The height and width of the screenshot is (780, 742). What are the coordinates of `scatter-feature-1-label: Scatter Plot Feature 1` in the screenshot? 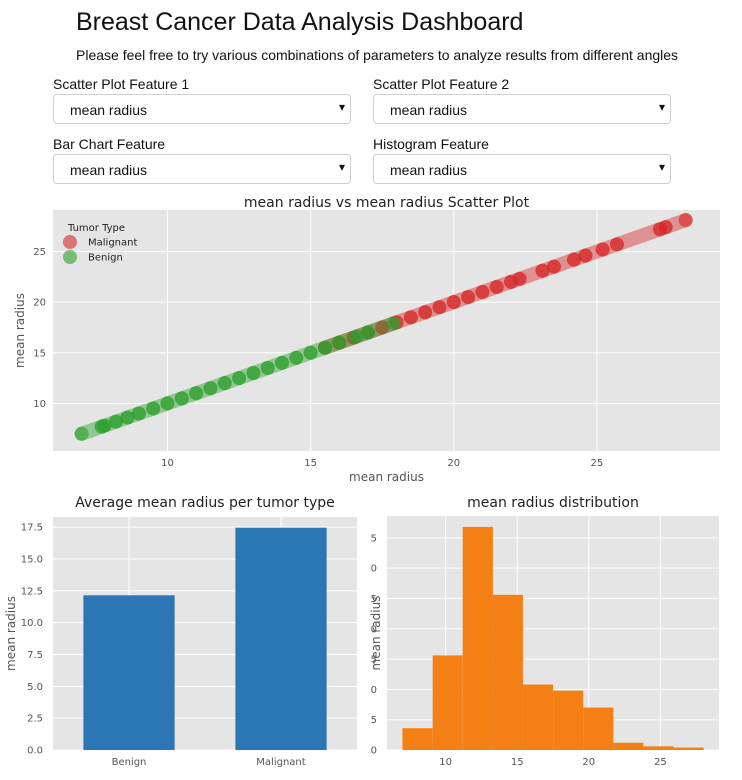 It's located at (121, 84).